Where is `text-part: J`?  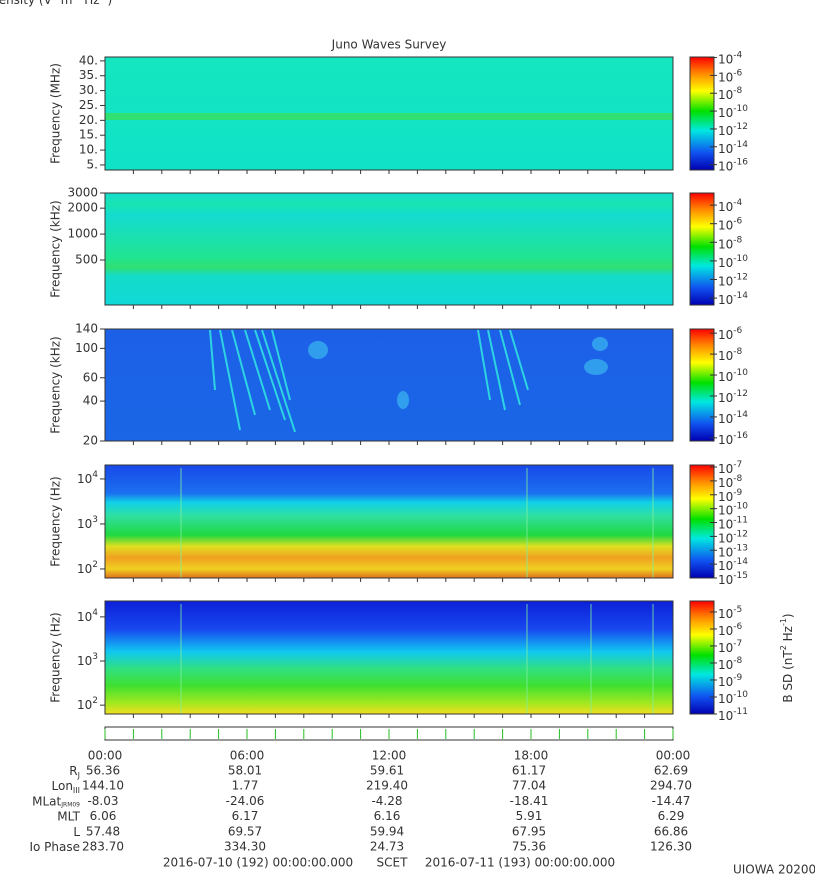
text-part: J is located at coordinates (78, 775).